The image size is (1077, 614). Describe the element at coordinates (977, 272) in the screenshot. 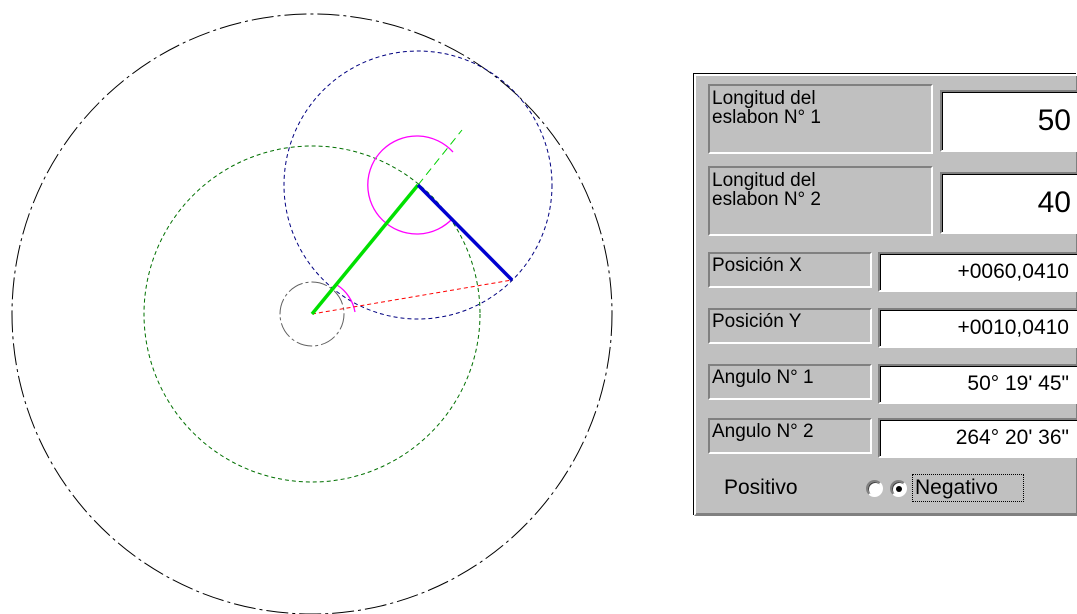

I see `position-x-field: +0060,0410` at that location.